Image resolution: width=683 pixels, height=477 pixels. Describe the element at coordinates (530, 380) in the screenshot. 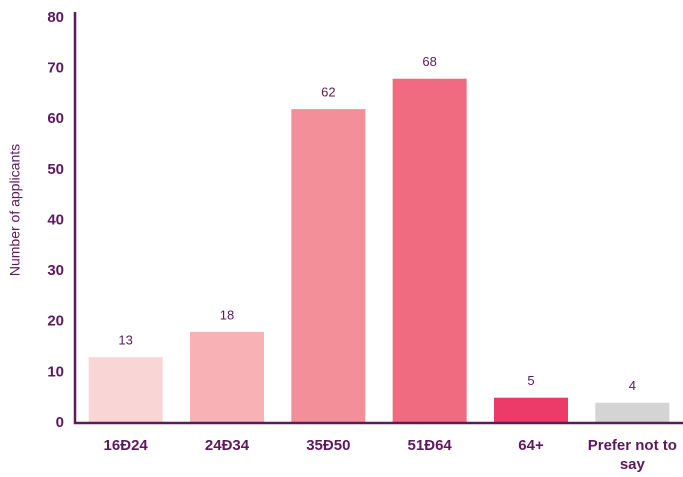

I see `value-label: 5` at that location.